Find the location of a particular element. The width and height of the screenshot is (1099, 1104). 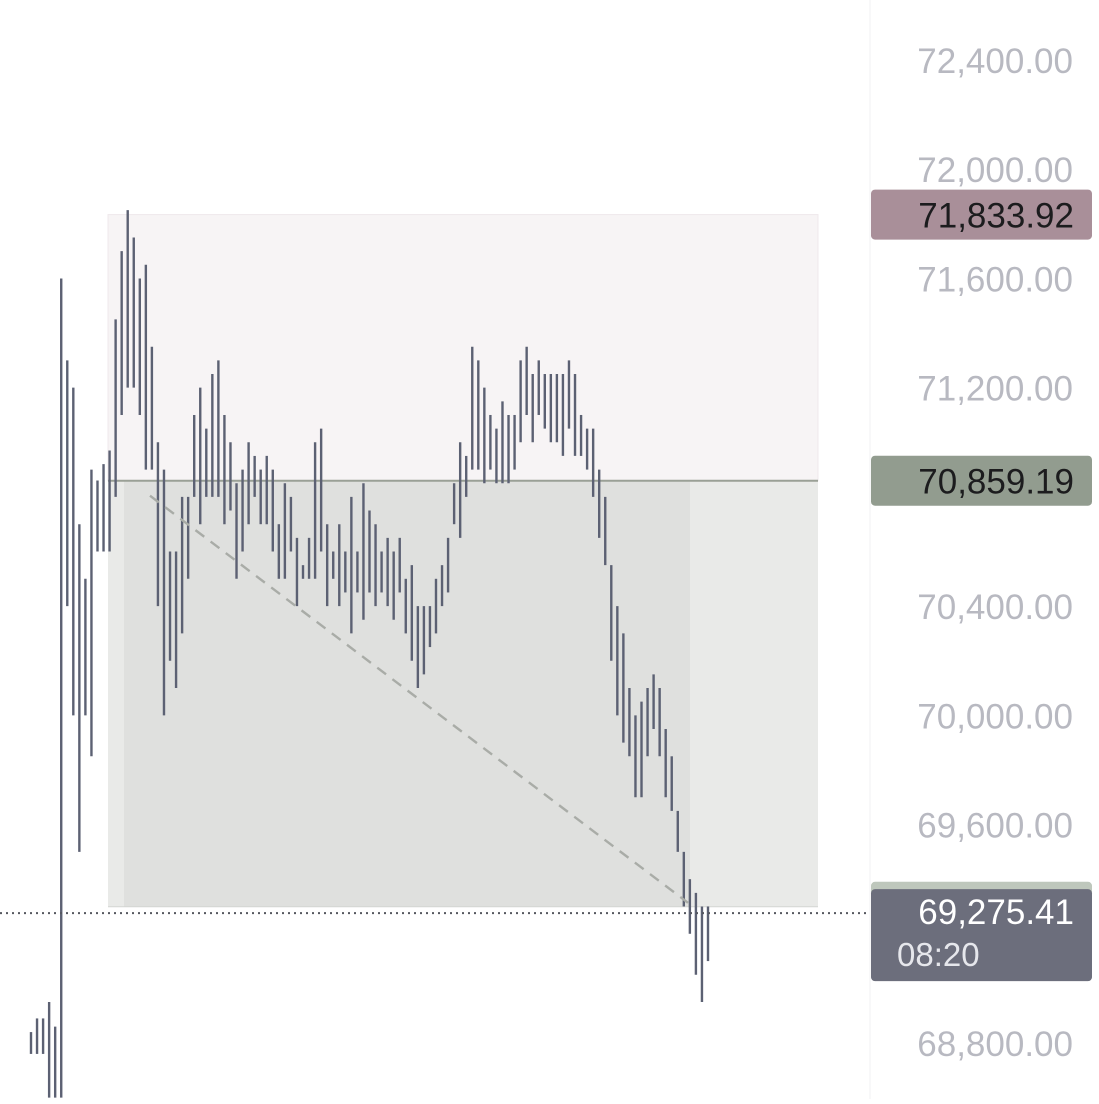

y-tick-label: 71,600.00 is located at coordinates (995, 279).